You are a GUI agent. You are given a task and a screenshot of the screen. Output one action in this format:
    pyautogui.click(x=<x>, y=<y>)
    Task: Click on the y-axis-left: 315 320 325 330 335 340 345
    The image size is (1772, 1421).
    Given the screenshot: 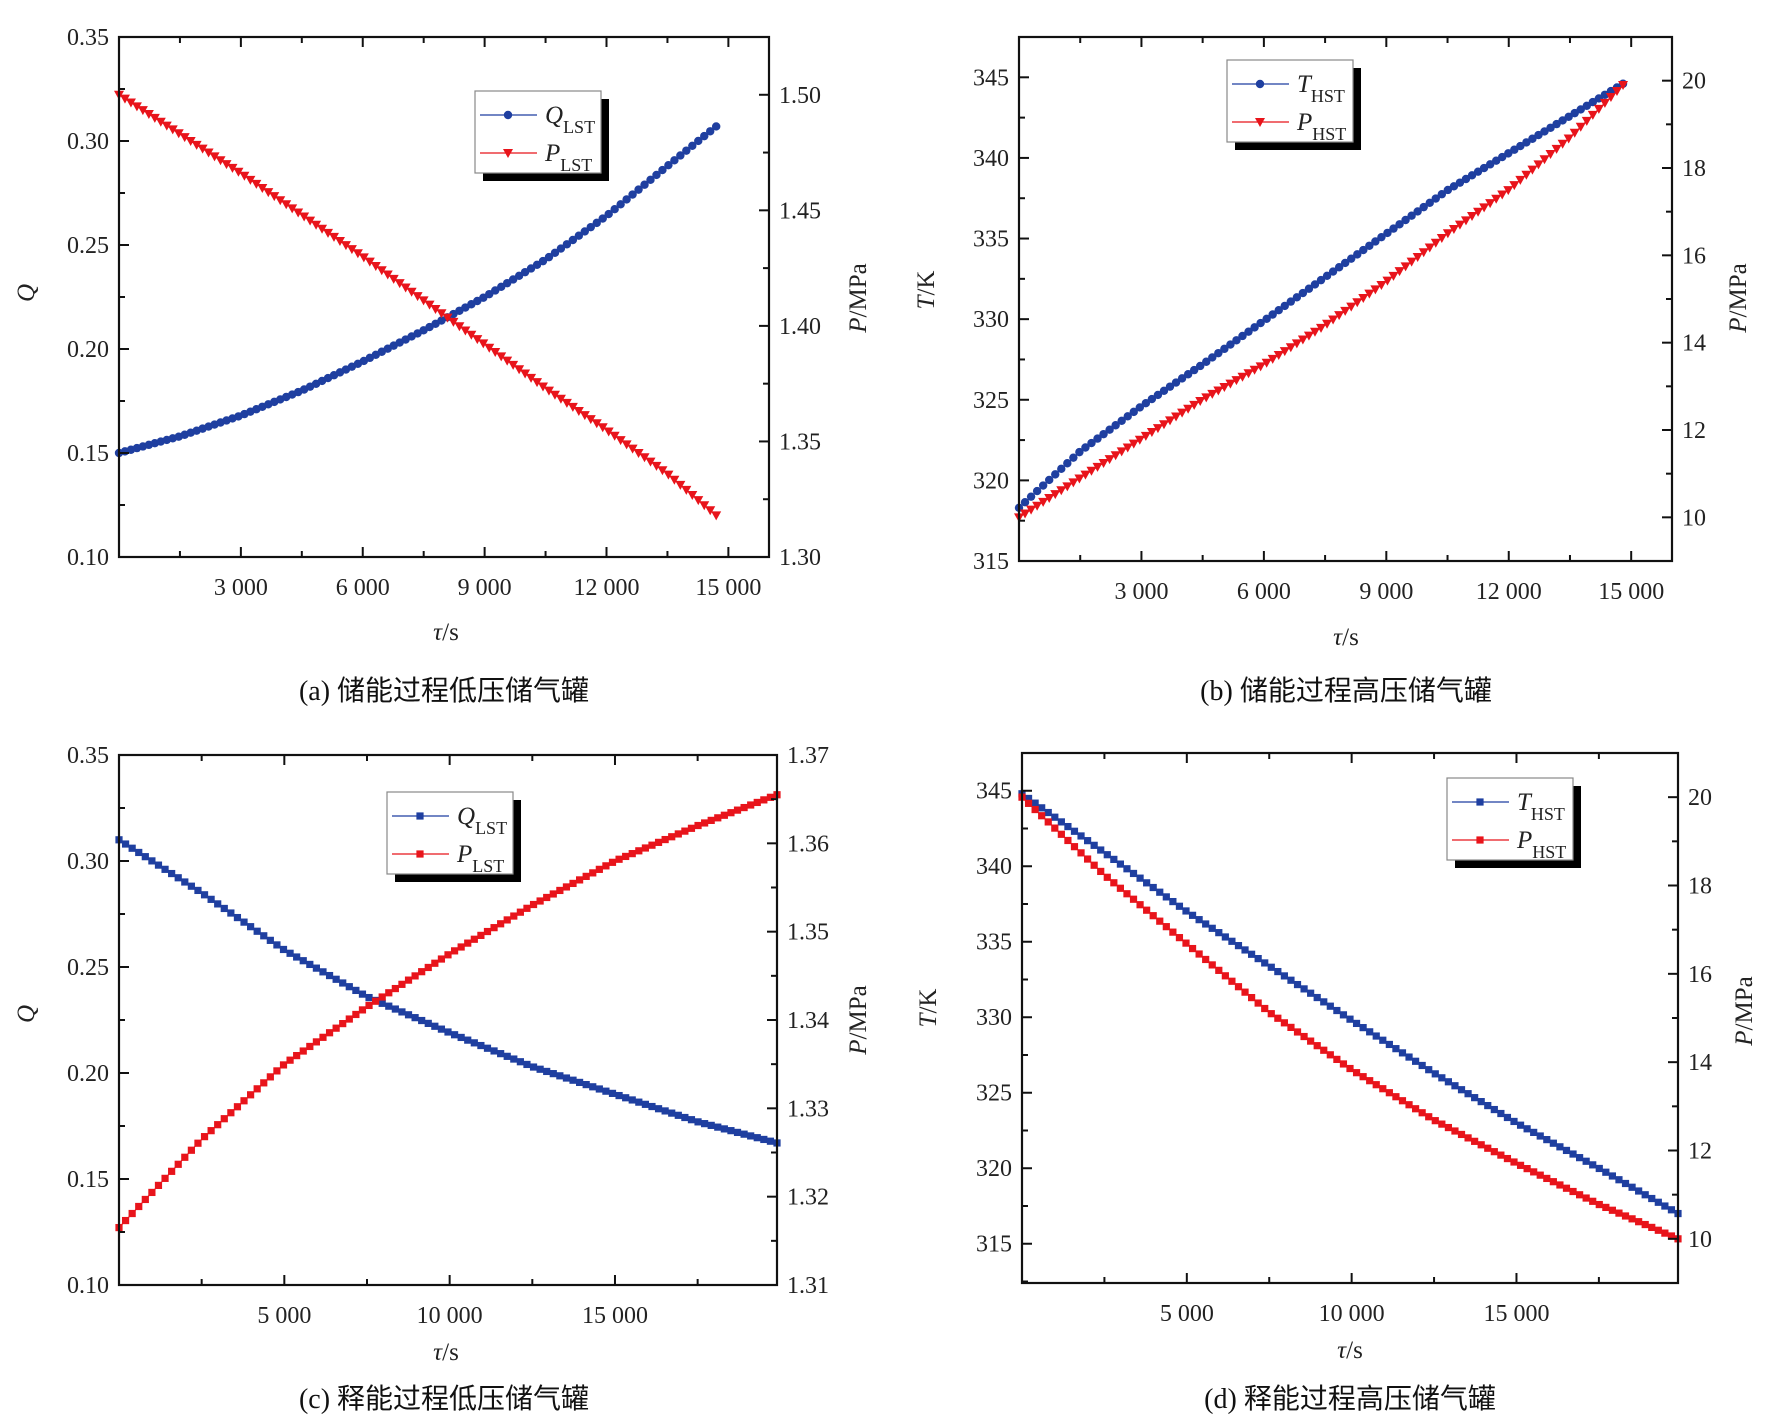 What is the action you would take?
    pyautogui.click(x=1001, y=305)
    